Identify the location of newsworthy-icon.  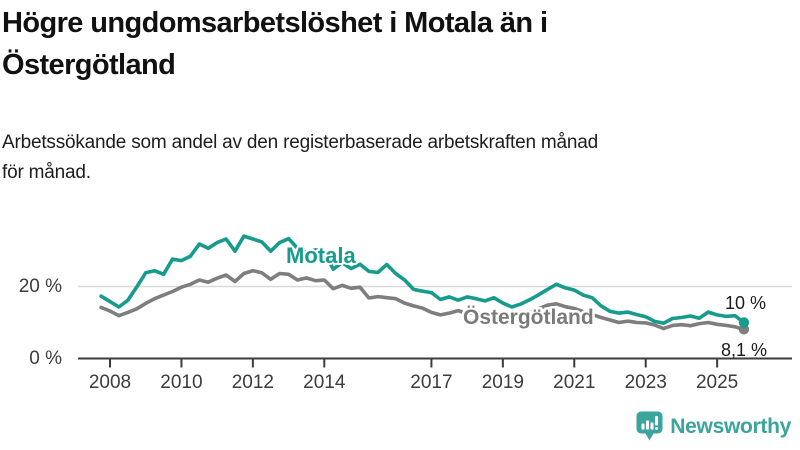
(649, 426).